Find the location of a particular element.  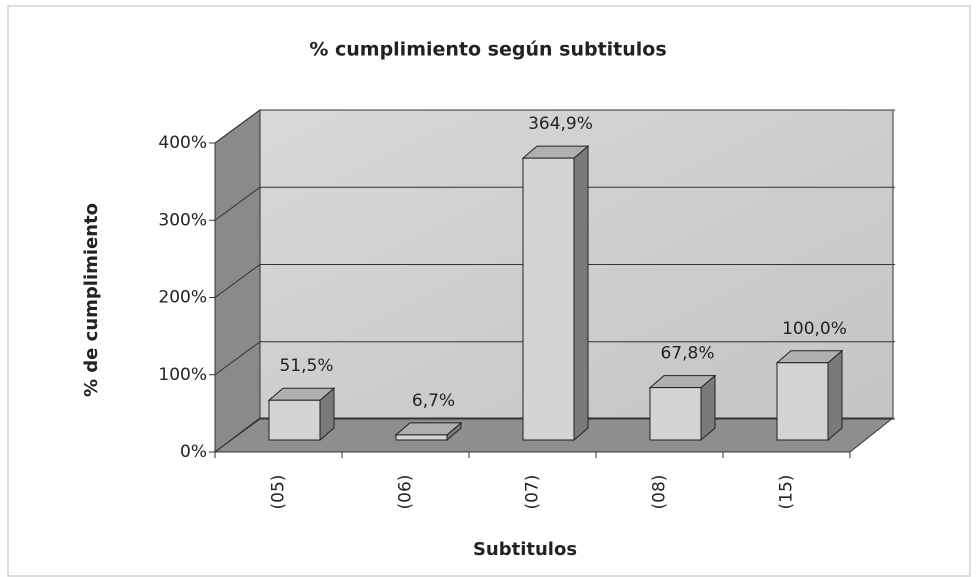

value-label: 100,0% is located at coordinates (814, 329).